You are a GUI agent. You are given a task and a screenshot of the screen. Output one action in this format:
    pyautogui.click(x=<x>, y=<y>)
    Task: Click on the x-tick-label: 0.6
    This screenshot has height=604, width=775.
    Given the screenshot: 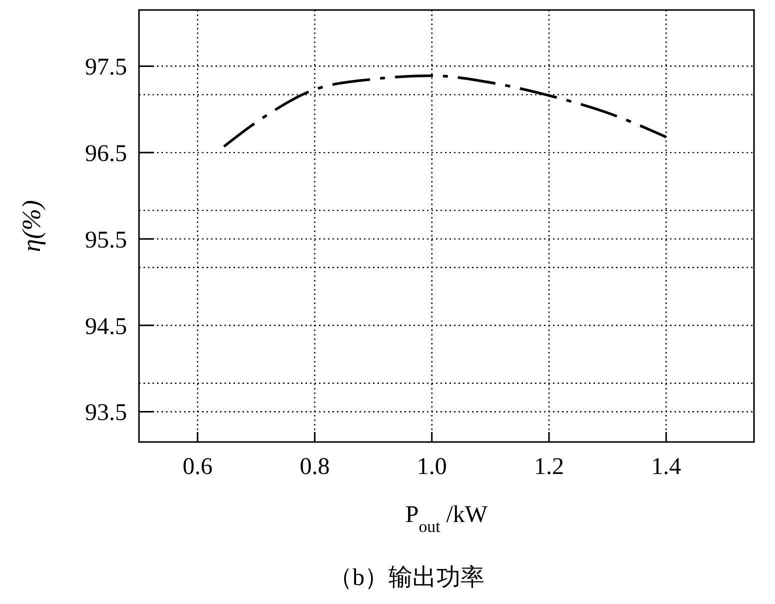 What is the action you would take?
    pyautogui.click(x=197, y=467)
    